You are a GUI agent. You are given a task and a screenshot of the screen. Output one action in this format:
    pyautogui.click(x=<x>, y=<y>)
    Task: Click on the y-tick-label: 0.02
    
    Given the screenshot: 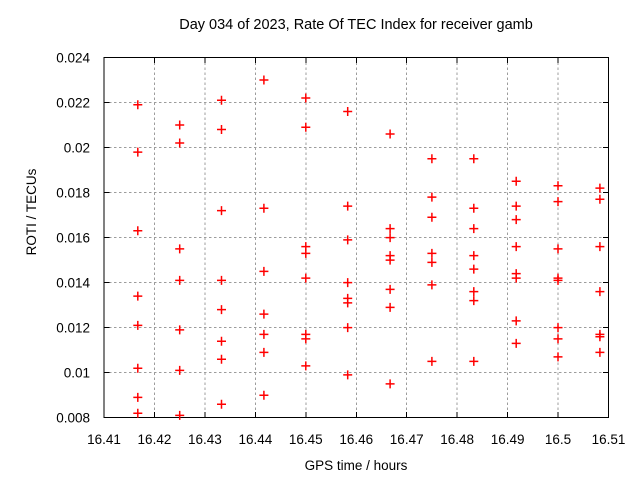 What is the action you would take?
    pyautogui.click(x=77, y=148)
    